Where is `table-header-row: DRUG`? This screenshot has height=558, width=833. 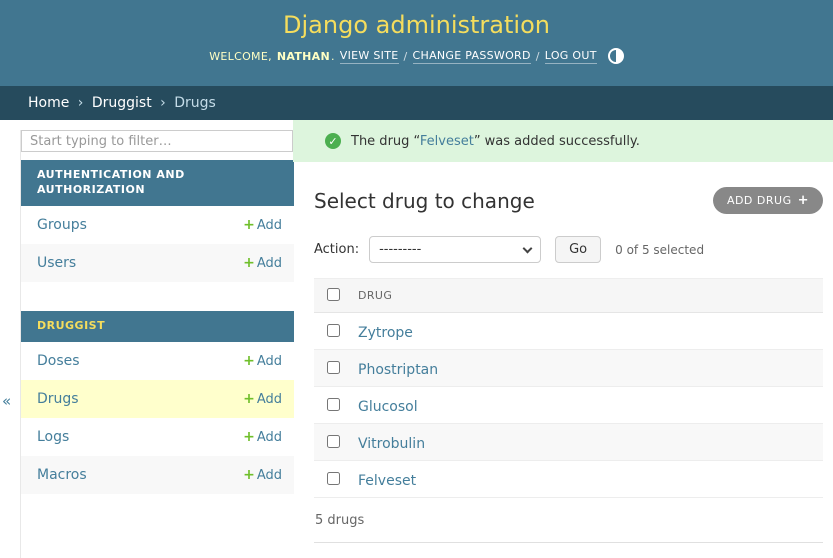 table-header-row: DRUG is located at coordinates (568, 295).